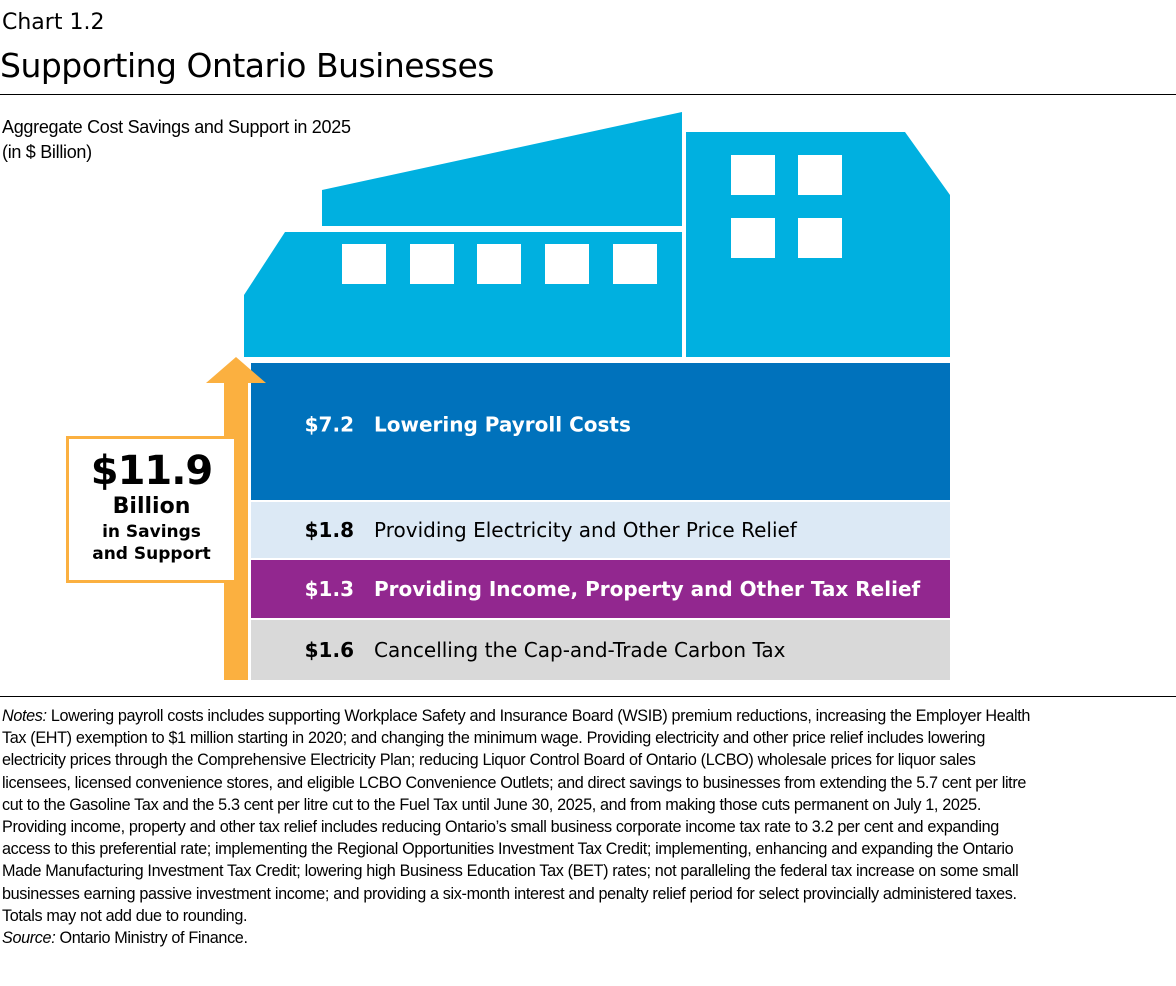  What do you see at coordinates (125, 915) in the screenshot?
I see `note-line: Totals may not add due to rounding.` at bounding box center [125, 915].